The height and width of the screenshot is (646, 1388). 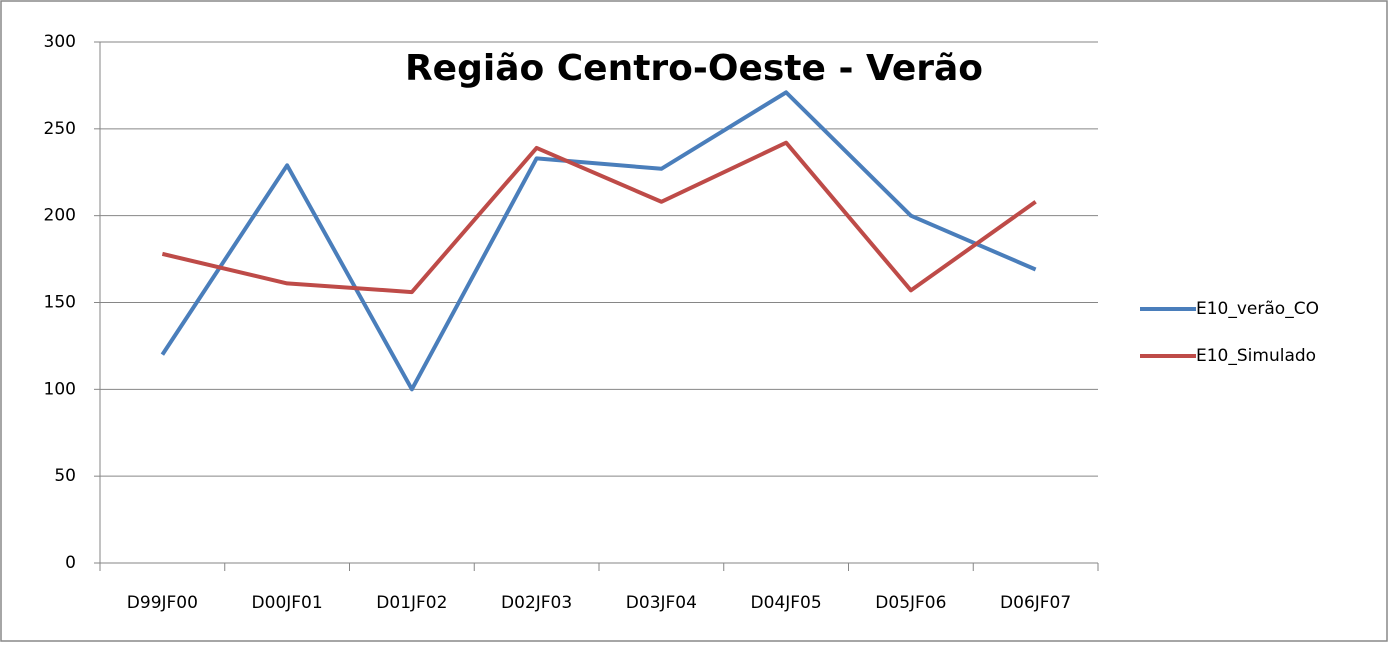 I want to click on chart-title: Região Centro-Oeste - Verão, so click(x=694, y=68).